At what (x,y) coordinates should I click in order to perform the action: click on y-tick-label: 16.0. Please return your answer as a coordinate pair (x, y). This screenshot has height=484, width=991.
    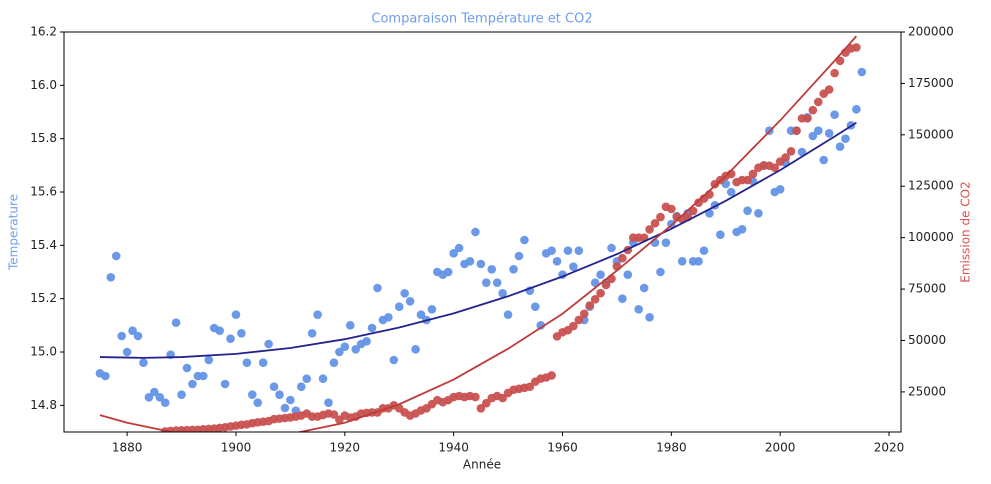
    Looking at the image, I should click on (43, 85).